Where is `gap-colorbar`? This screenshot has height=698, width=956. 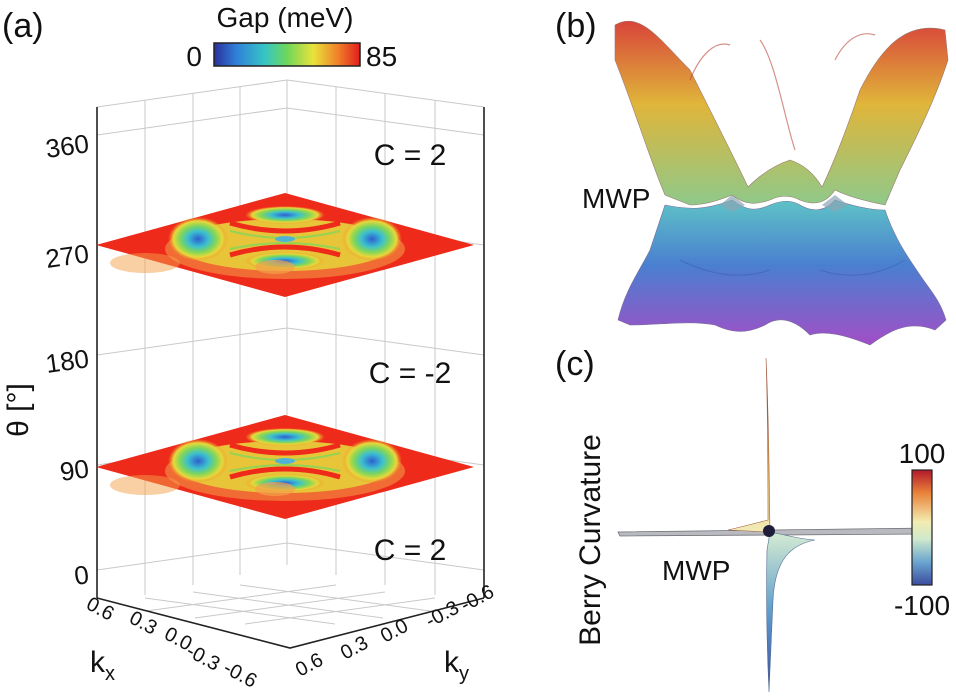 gap-colorbar is located at coordinates (287, 54).